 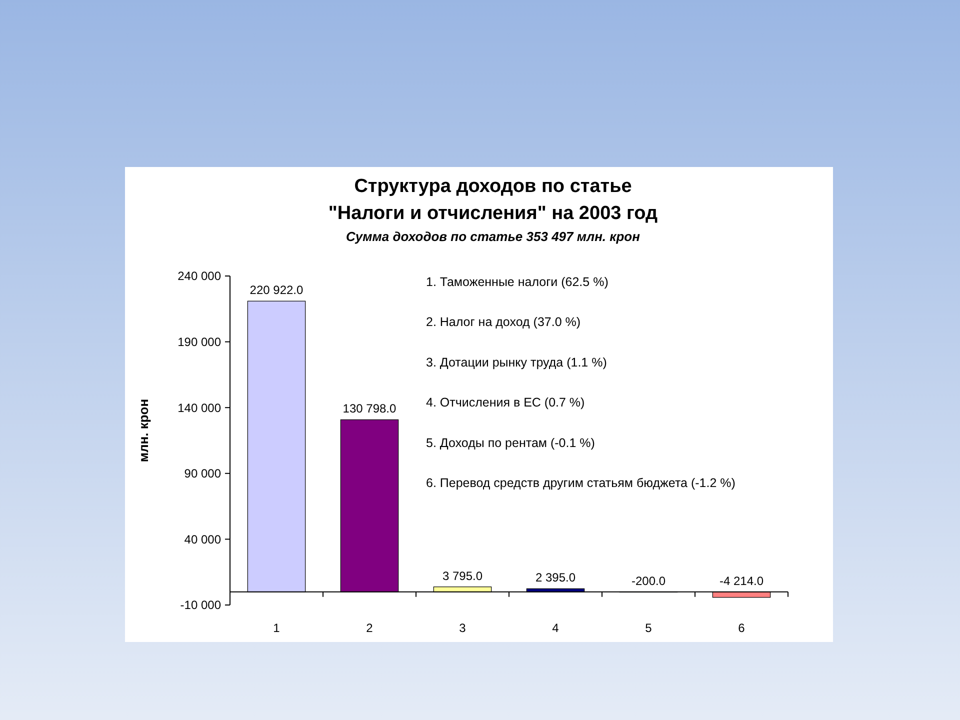 What do you see at coordinates (581, 483) in the screenshot?
I see `annotation: 6. Перевод средств другим статьям бюджета (-1.2 %)` at bounding box center [581, 483].